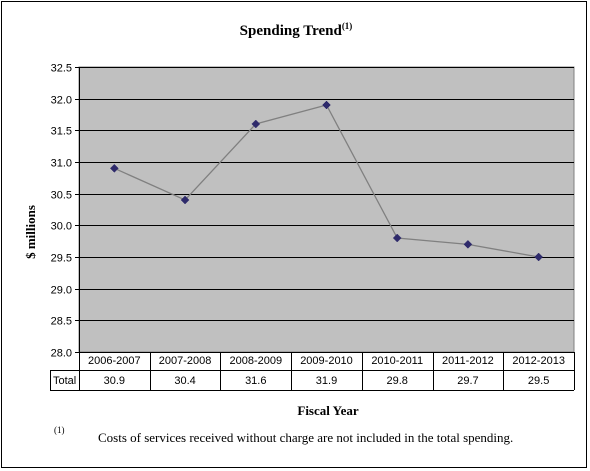  What do you see at coordinates (61, 69) in the screenshot?
I see `y-tick-label: 32.5` at bounding box center [61, 69].